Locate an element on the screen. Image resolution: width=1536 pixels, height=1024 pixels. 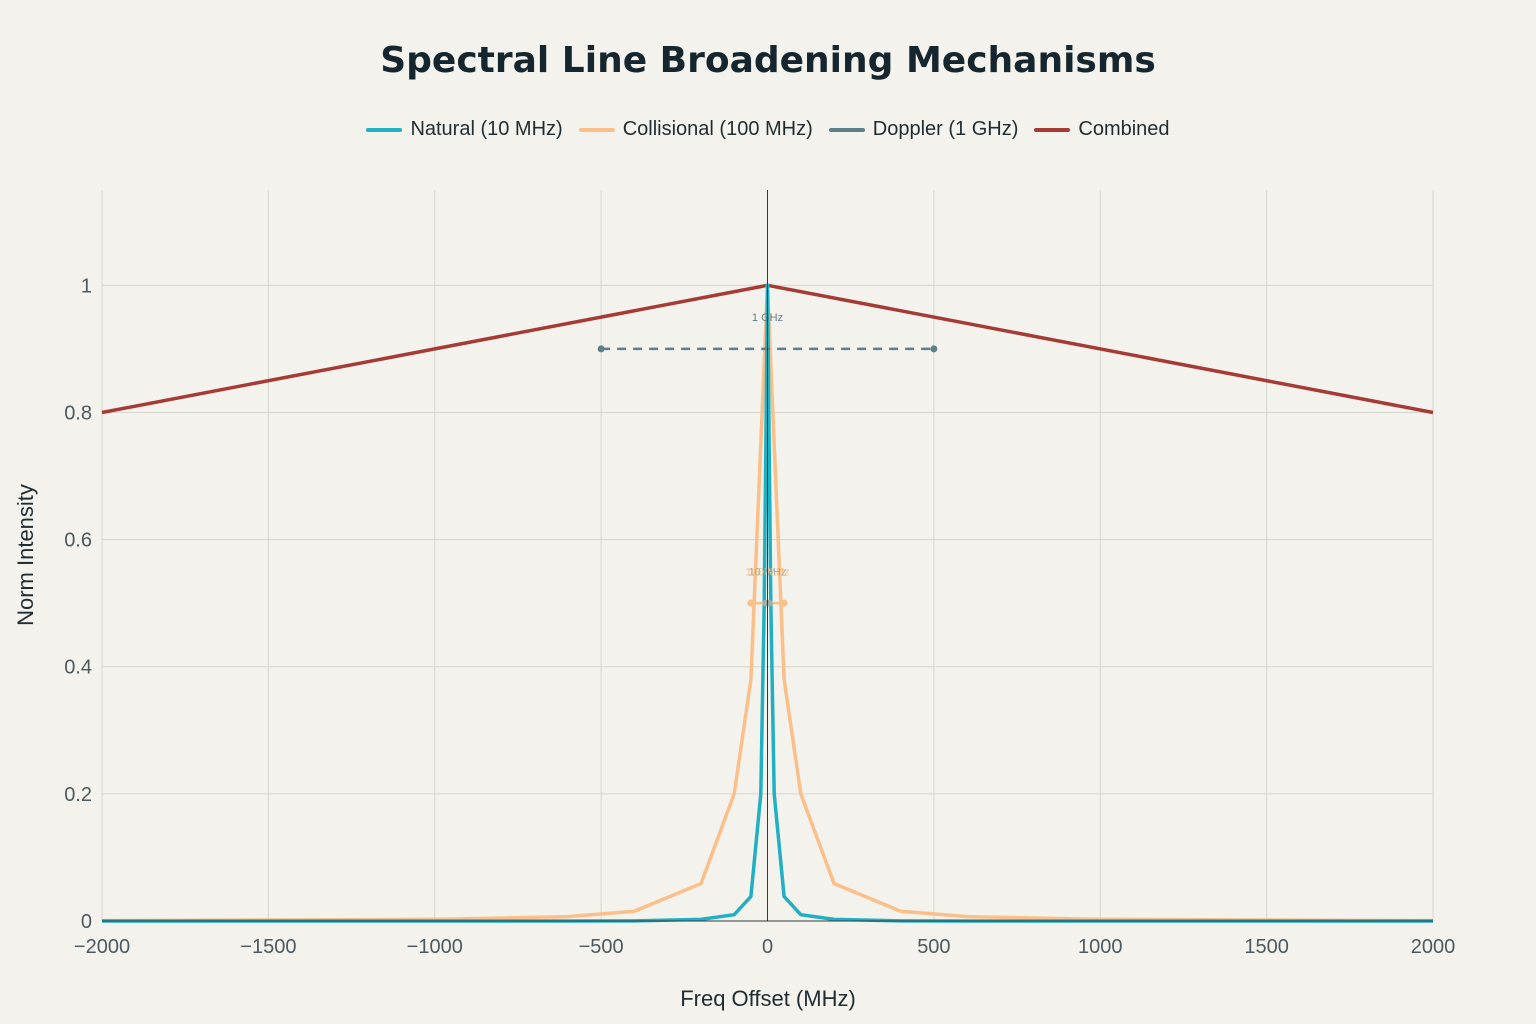
x-tick-label: 500 is located at coordinates (933, 947).